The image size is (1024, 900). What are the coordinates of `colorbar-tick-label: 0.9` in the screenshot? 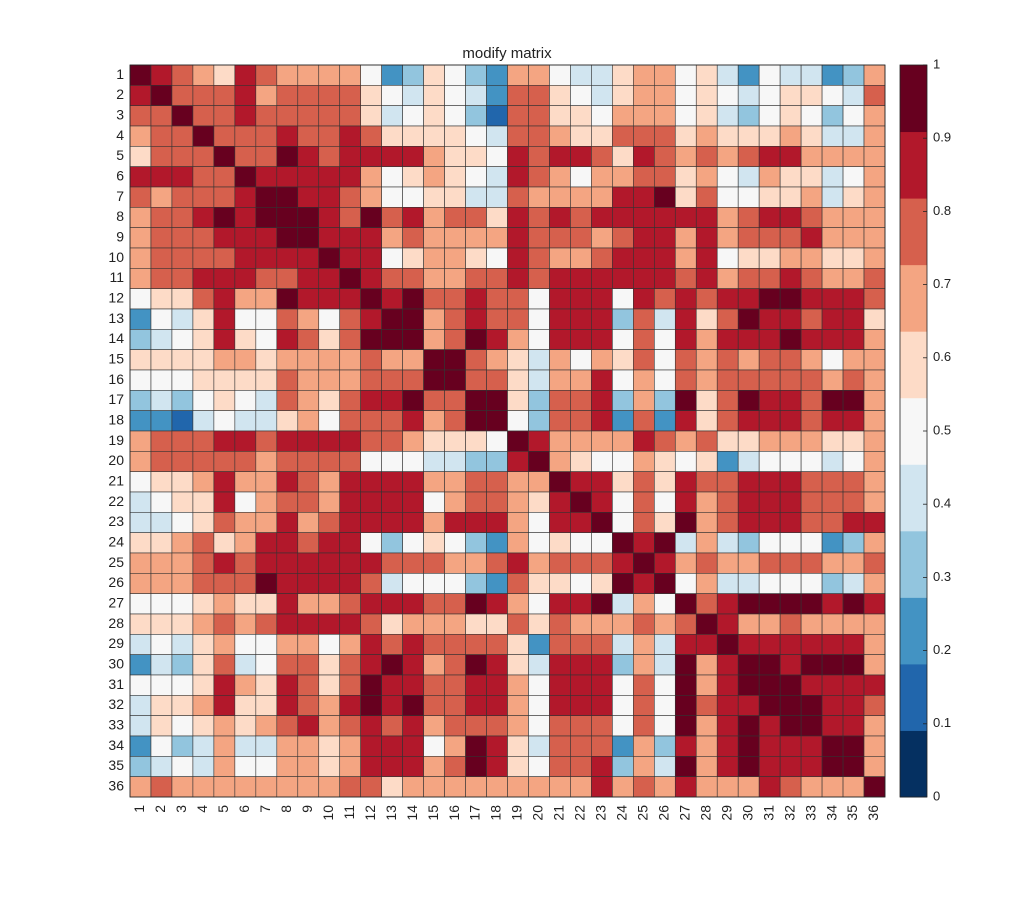 It's located at (942, 137).